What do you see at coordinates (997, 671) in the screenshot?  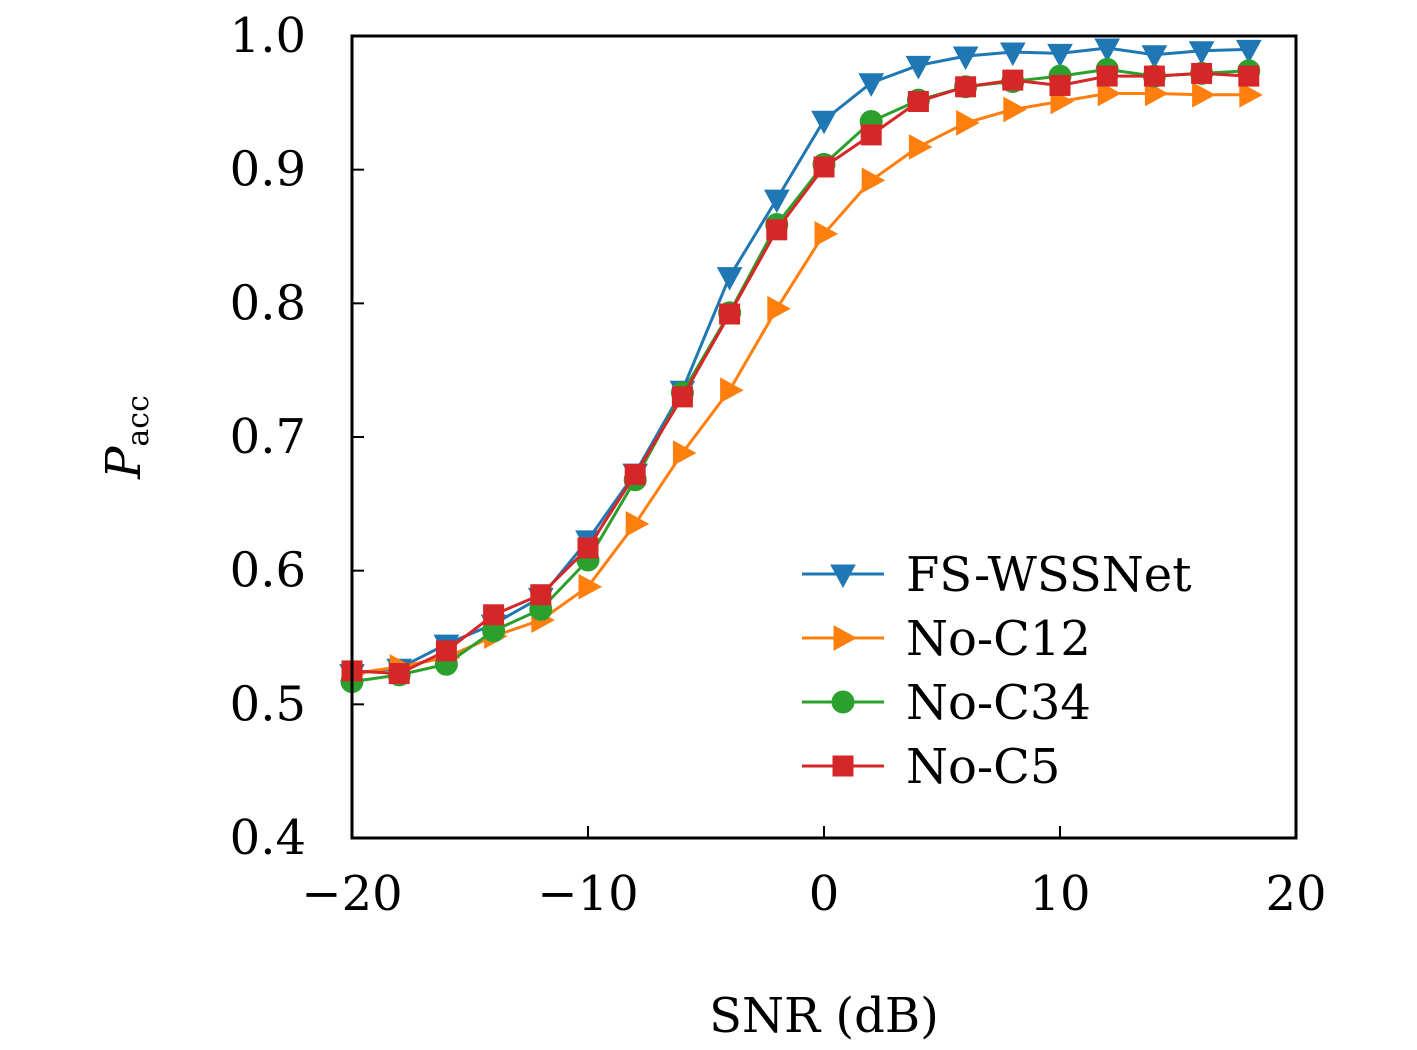 I see `legend: FS-WSSNet No-C12 No-C34 No-C5` at bounding box center [997, 671].